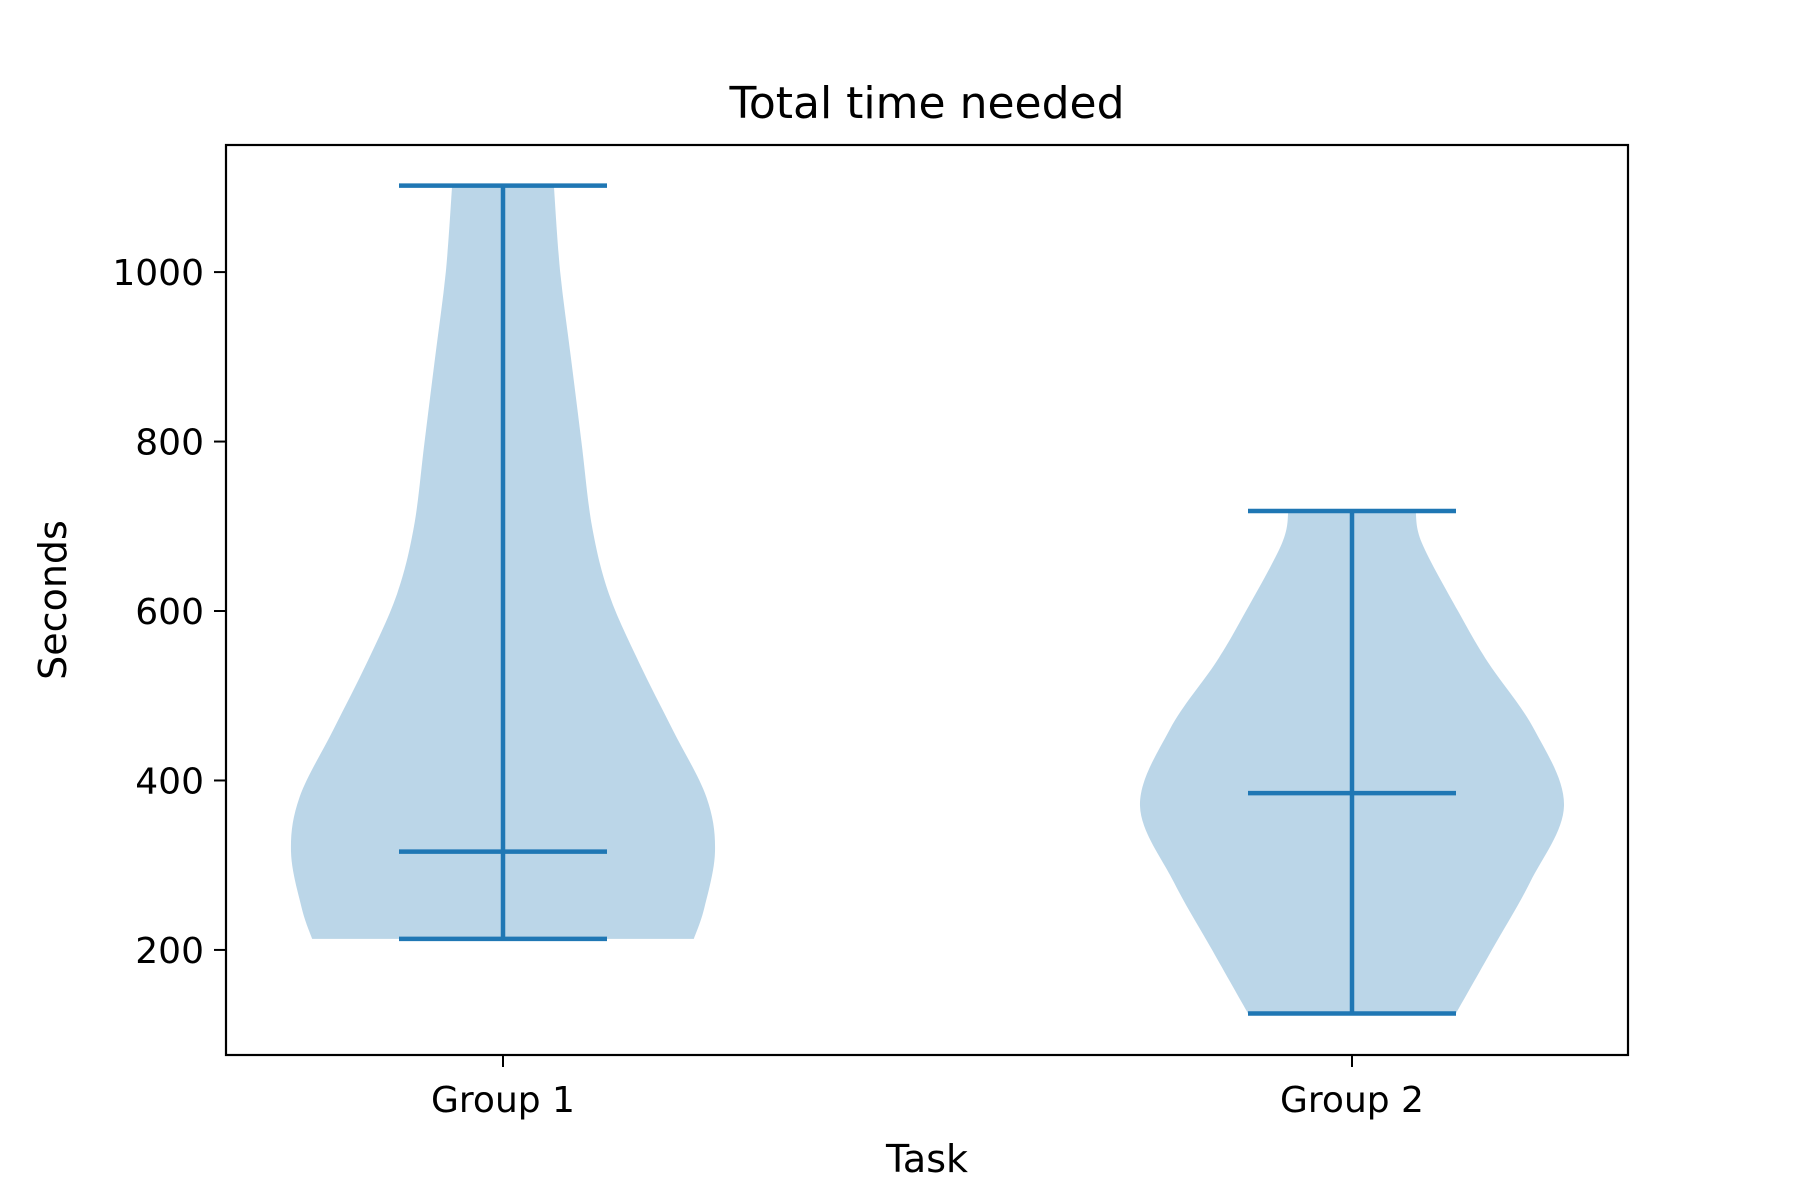  I want to click on chart-title: Total time needed, so click(926, 103).